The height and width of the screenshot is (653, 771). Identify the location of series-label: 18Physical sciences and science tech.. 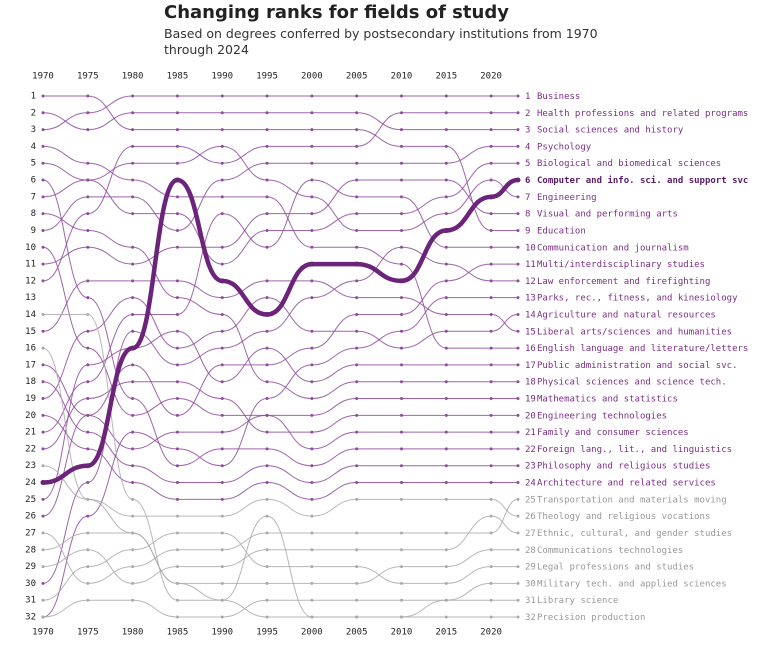
(626, 382).